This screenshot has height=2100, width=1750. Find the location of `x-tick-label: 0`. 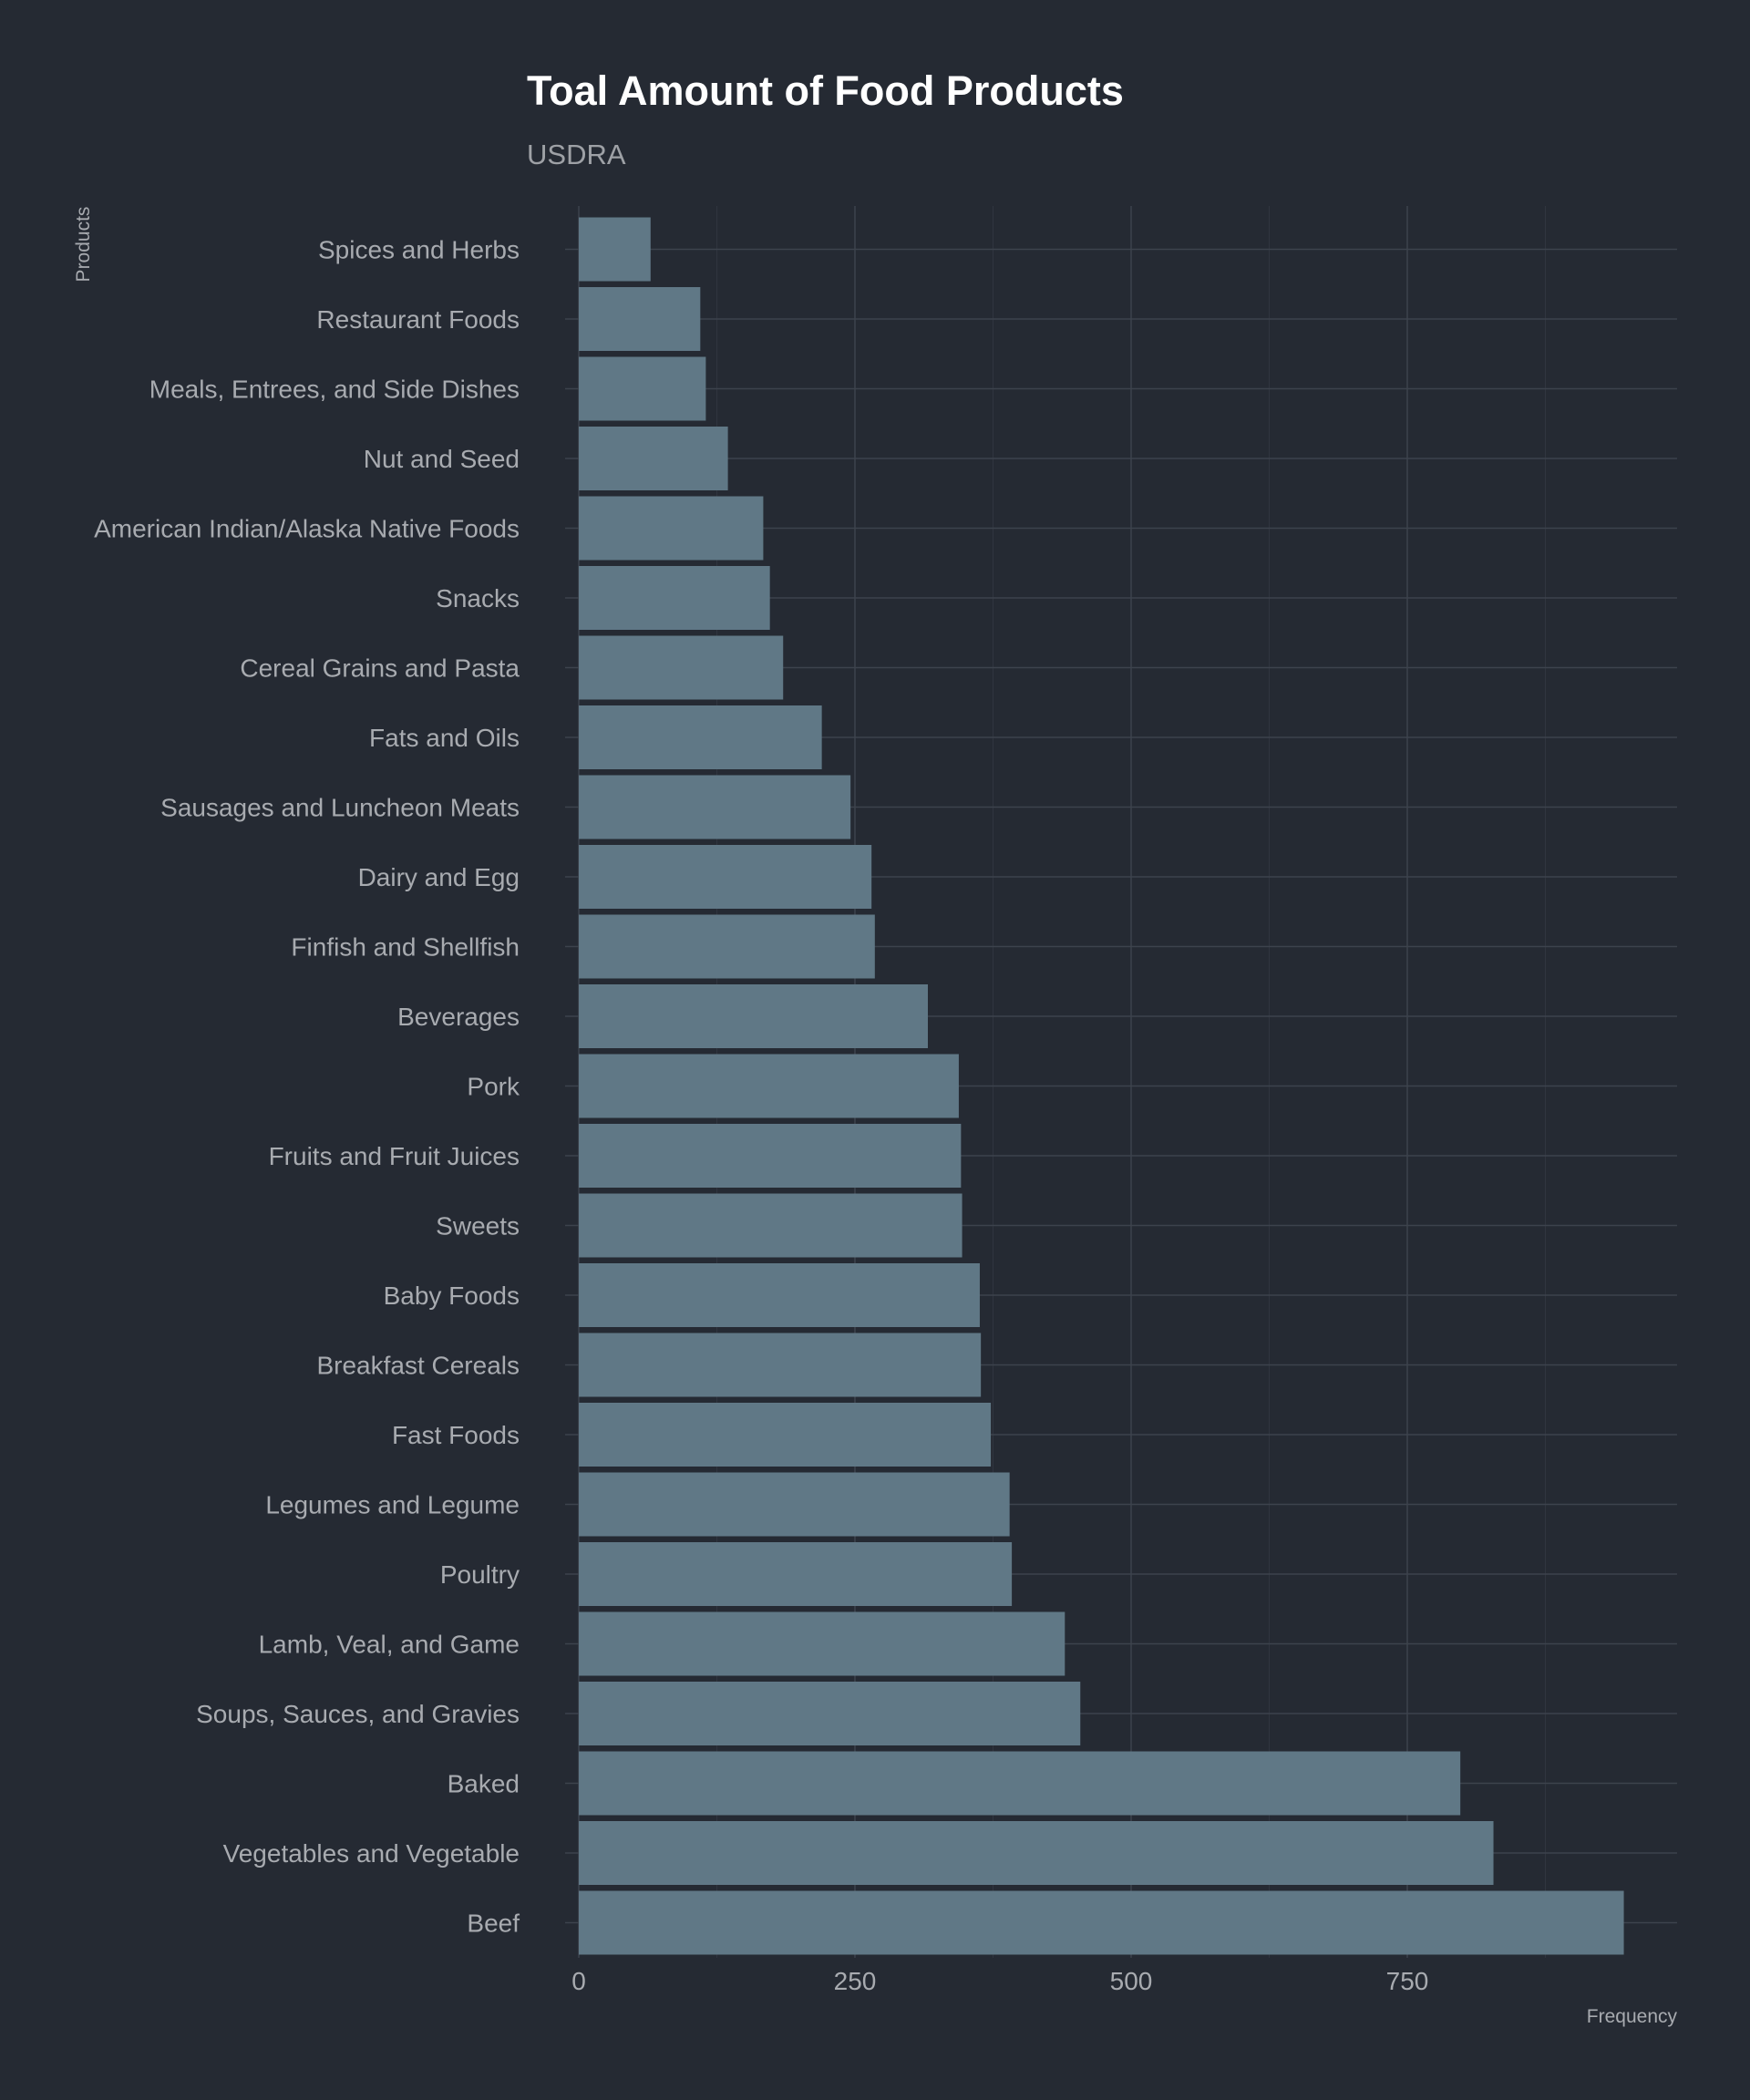

x-tick-label: 0 is located at coordinates (579, 1981).